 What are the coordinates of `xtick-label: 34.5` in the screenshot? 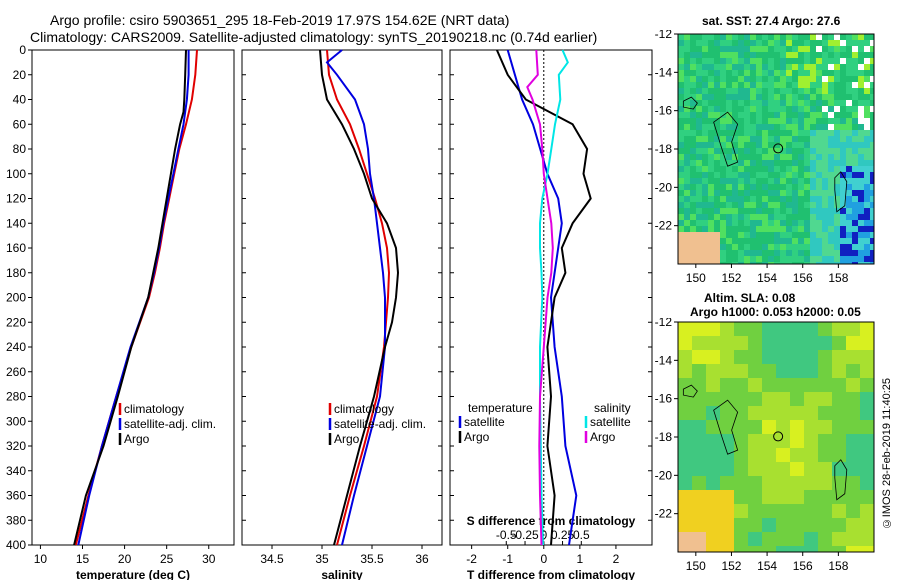 It's located at (272, 559).